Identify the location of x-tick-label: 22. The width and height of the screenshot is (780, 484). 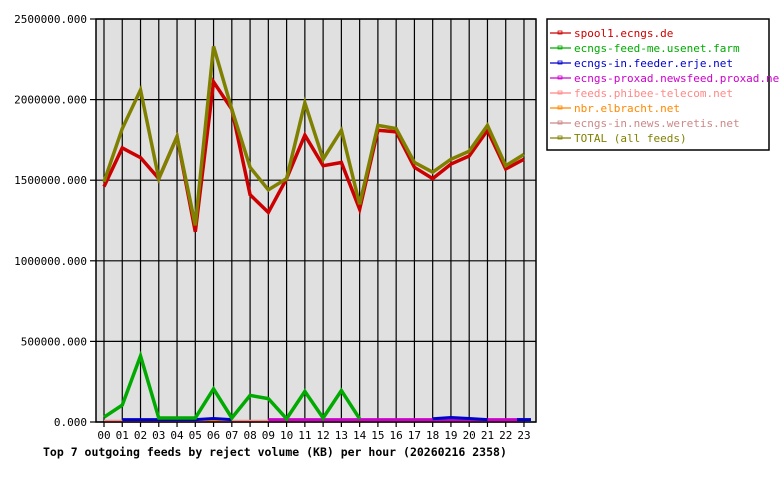
(505, 435).